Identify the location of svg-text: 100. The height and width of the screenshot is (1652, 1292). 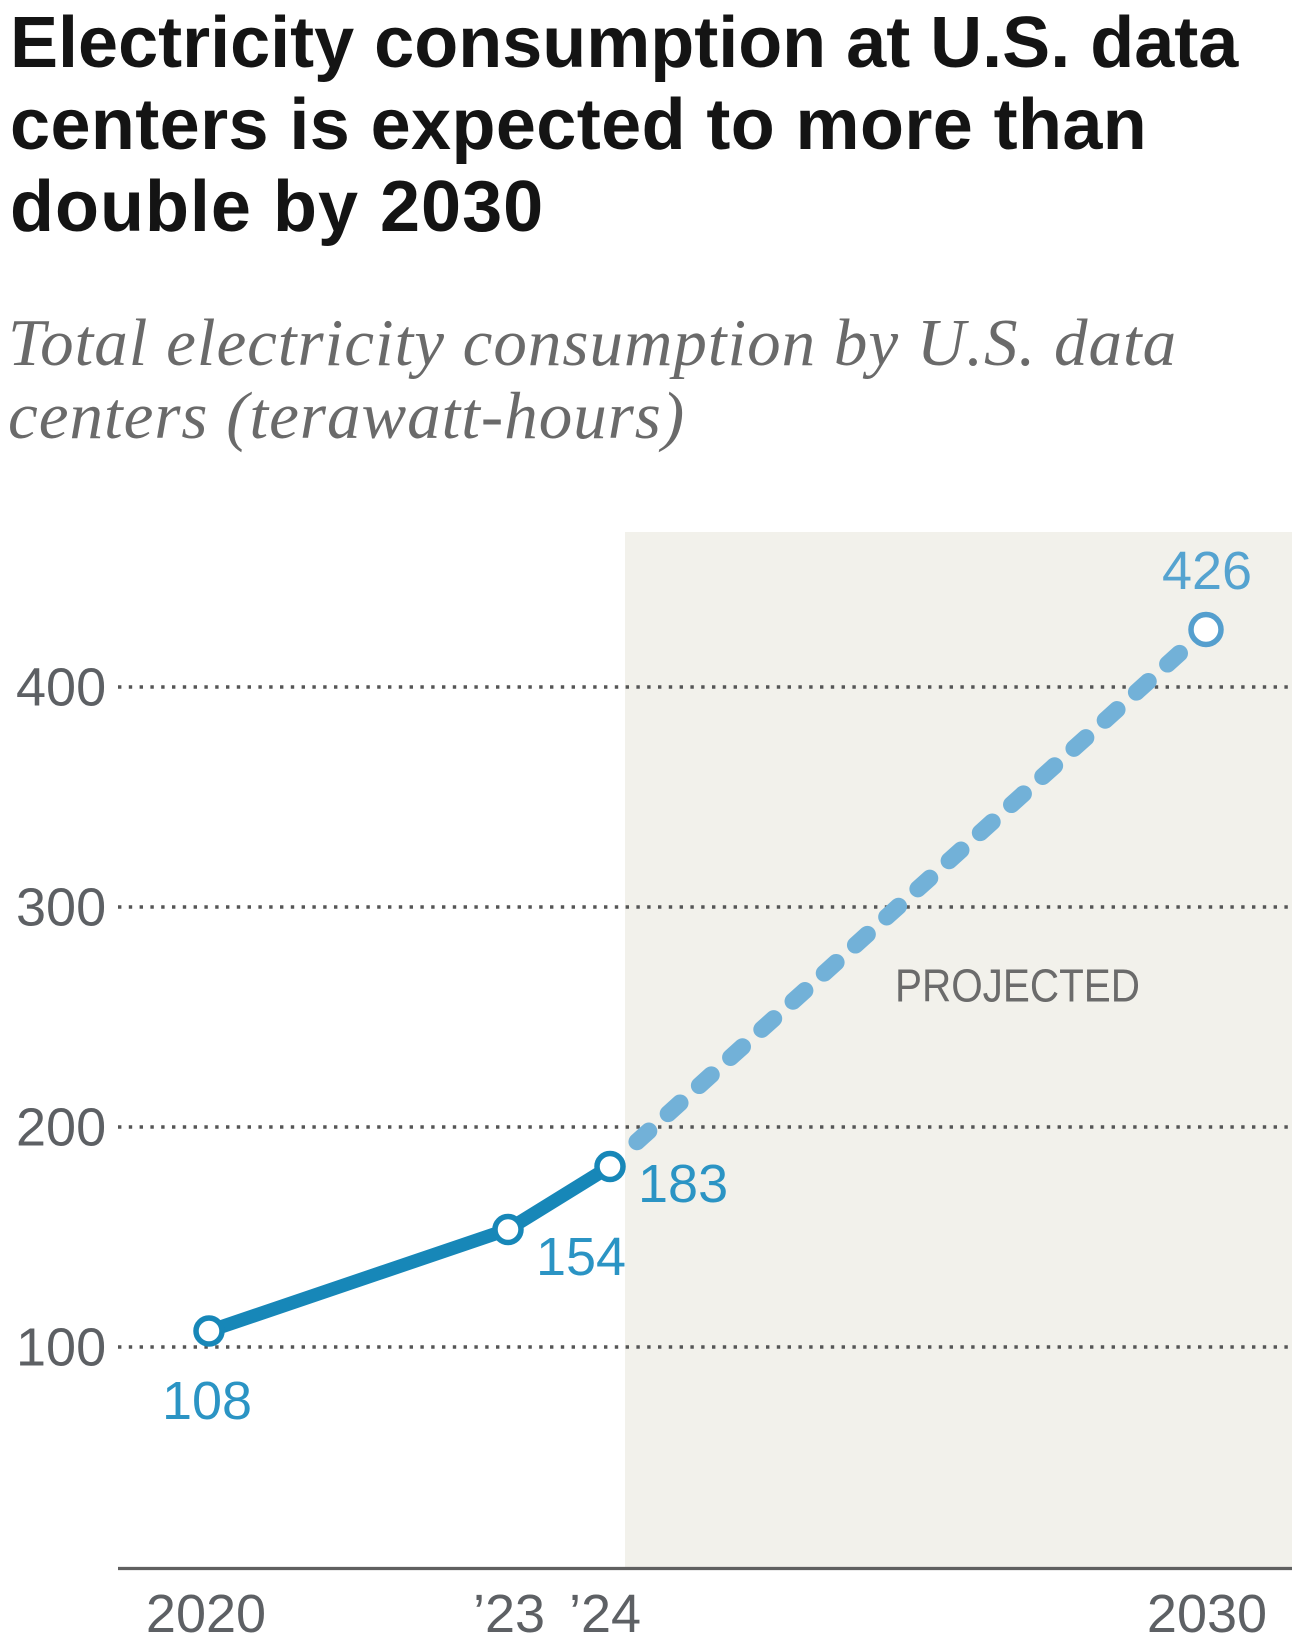
(61, 1348).